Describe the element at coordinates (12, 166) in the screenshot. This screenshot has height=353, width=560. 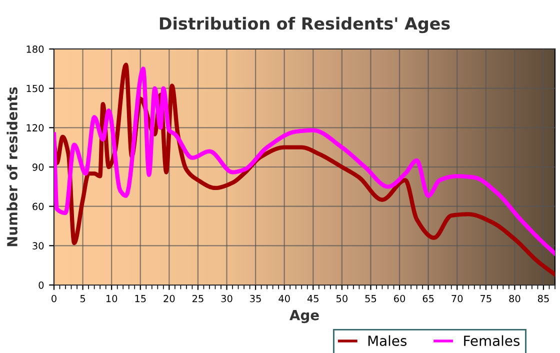
I see `y-axis-title: Number of residents` at that location.